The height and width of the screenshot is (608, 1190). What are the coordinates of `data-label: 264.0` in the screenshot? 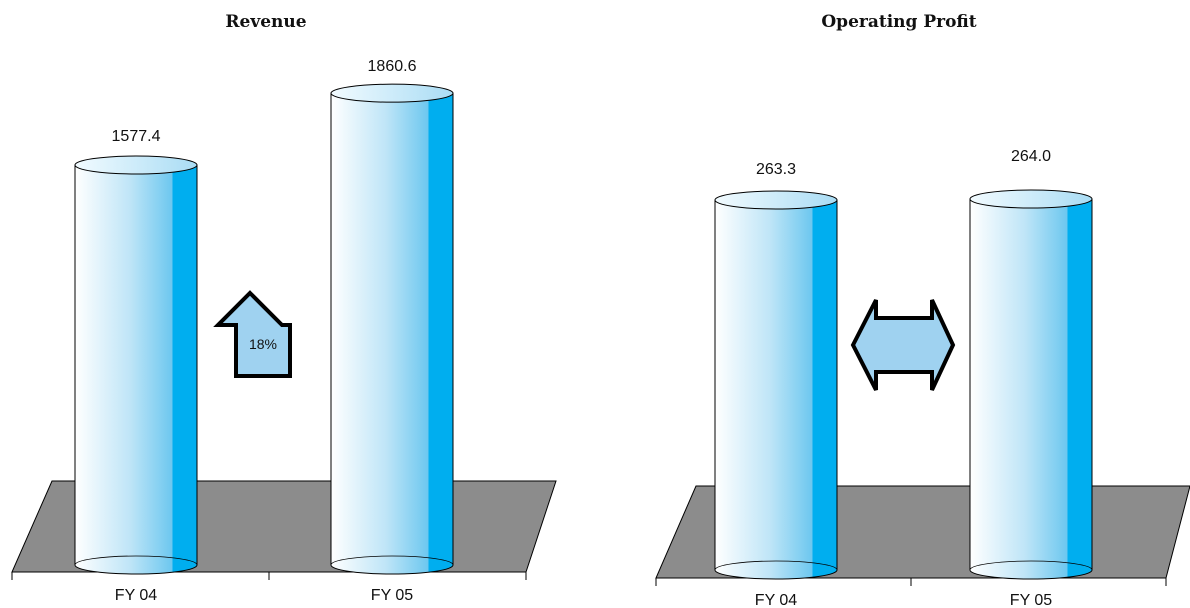 It's located at (1031, 156).